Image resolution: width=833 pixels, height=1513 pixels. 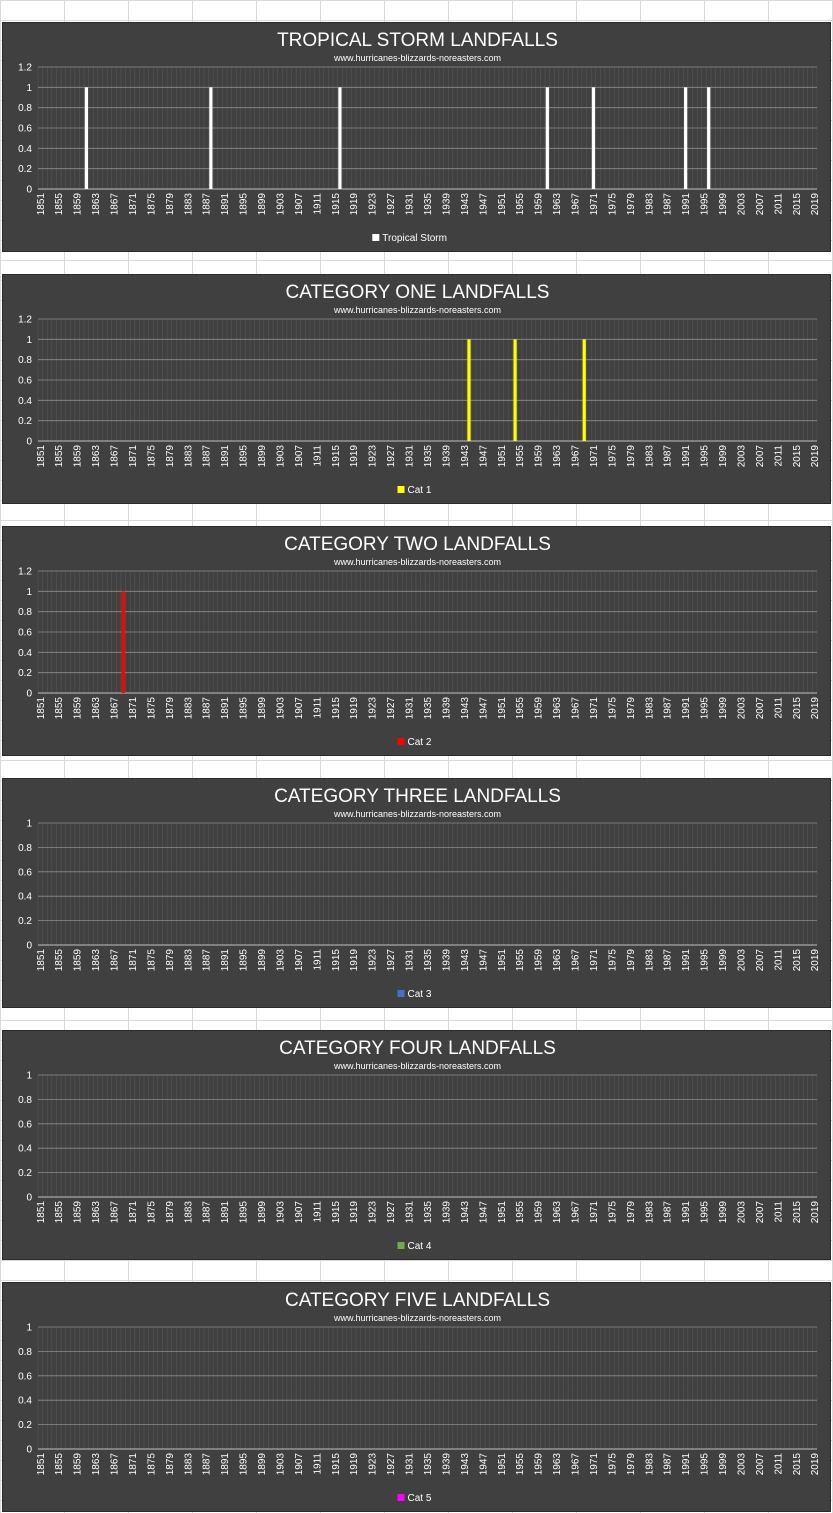 What do you see at coordinates (686, 456) in the screenshot?
I see `x-tick-label: 1991` at bounding box center [686, 456].